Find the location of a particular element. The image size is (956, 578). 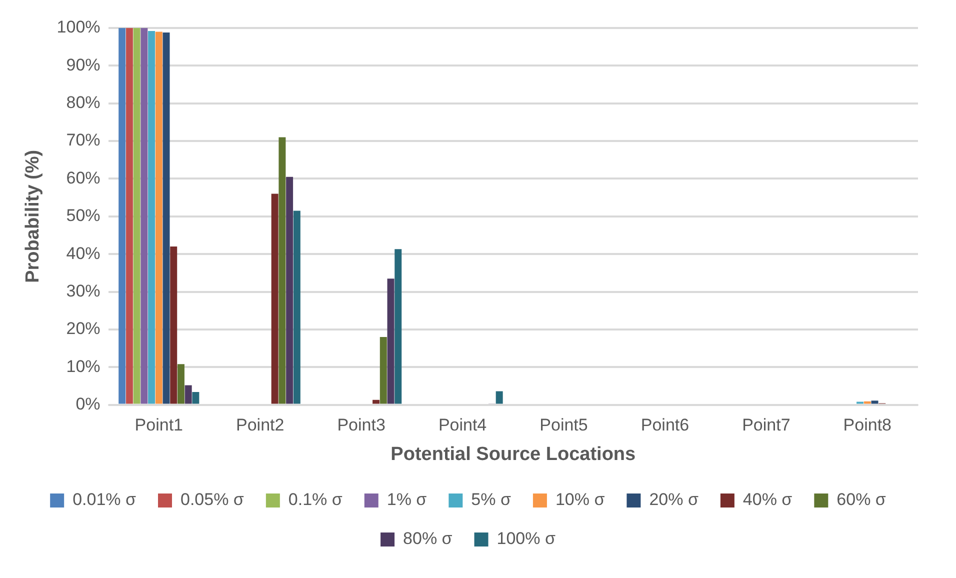

x-tick-label: Point4 is located at coordinates (462, 425).